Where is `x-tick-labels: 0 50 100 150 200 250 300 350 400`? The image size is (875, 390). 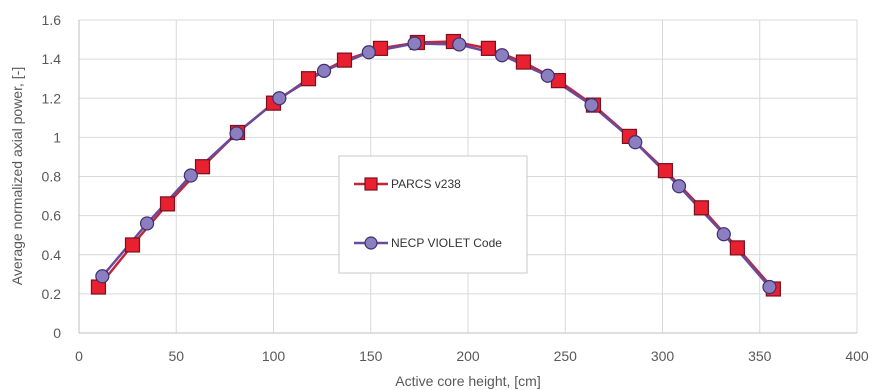
x-tick-labels: 0 50 100 150 200 250 300 350 400 is located at coordinates (472, 356).